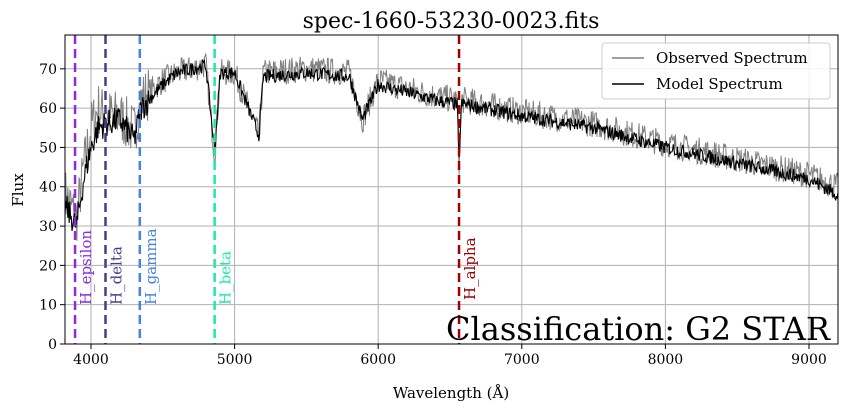  What do you see at coordinates (235, 360) in the screenshot?
I see `x-tick-label: 5000` at bounding box center [235, 360].